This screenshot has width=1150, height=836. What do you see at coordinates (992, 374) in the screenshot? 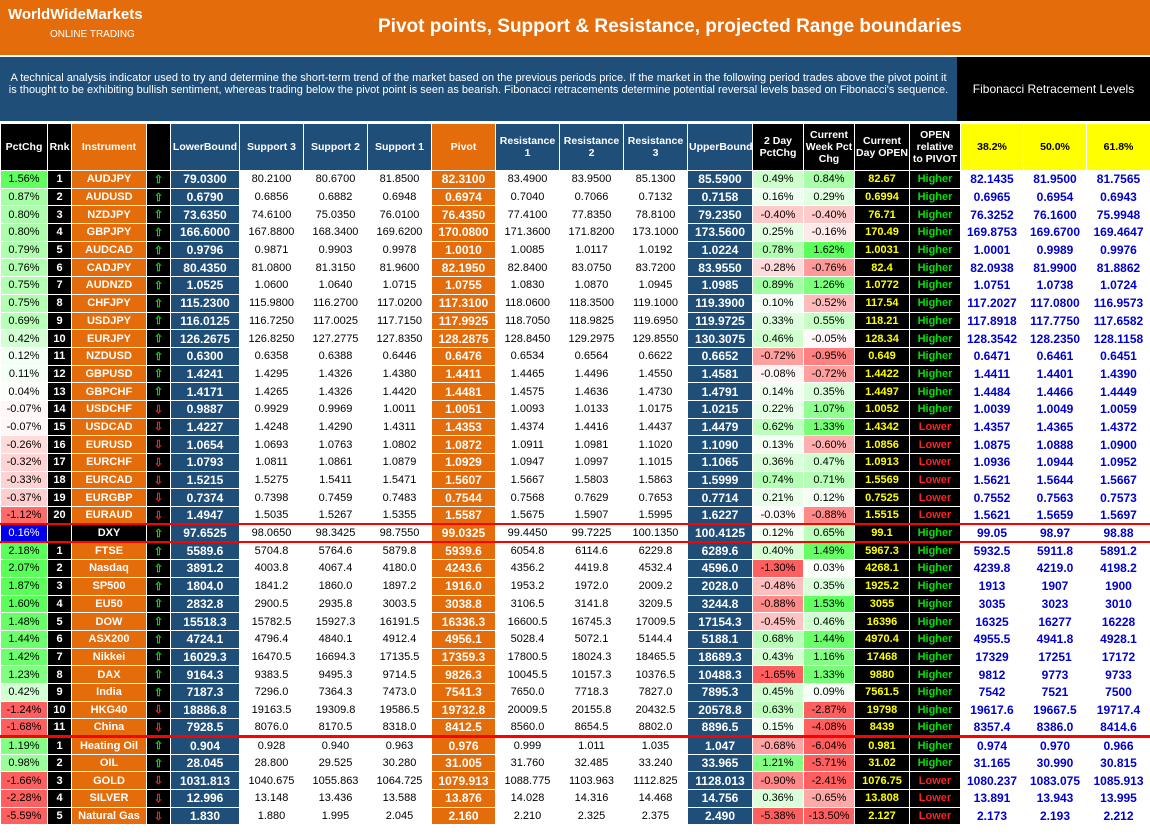
I see `cell-fib-382: 1.4411` at bounding box center [992, 374].